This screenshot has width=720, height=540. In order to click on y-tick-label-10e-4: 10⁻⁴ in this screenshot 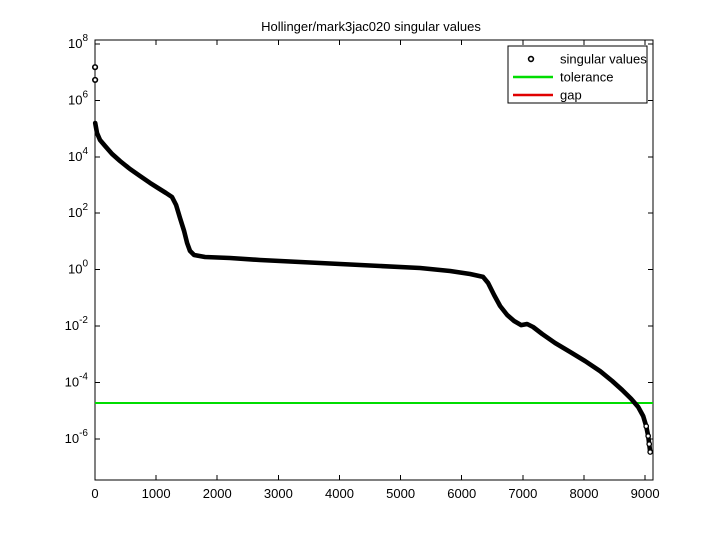, I will do `click(77, 380)`.